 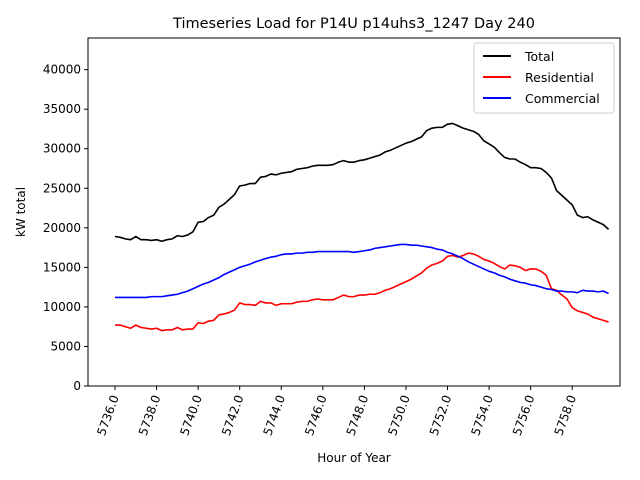 What do you see at coordinates (108, 415) in the screenshot?
I see `x-tick-label: 5736.0` at bounding box center [108, 415].